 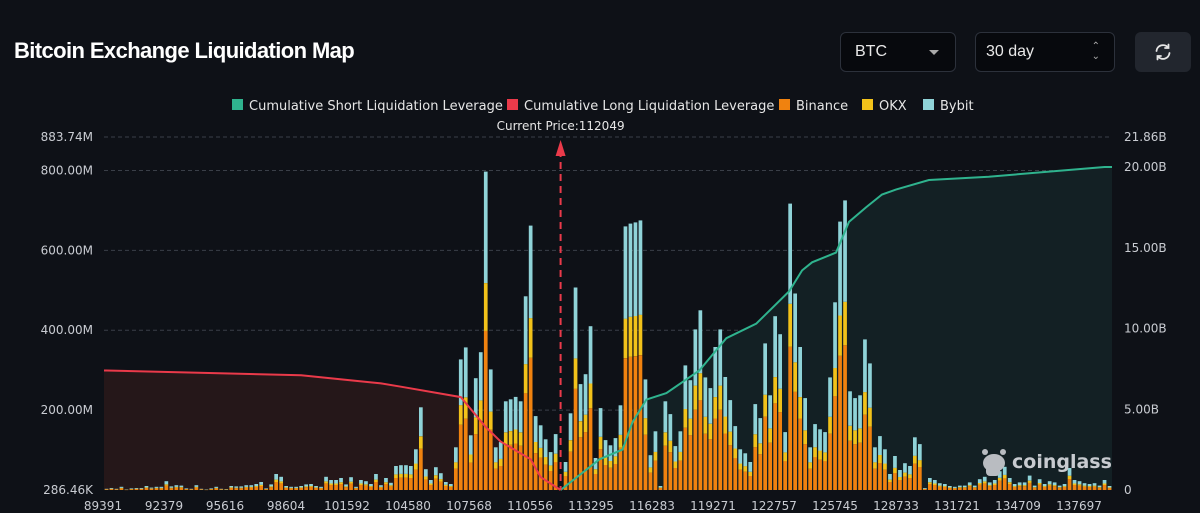 I want to click on legend-item-short: Cumulative Short Liquidation Leverage, so click(x=367, y=106).